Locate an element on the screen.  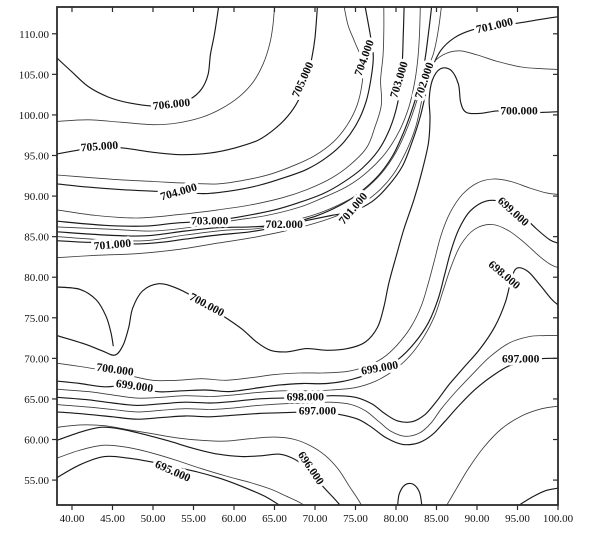
y-axis-tick-label: 80.00 is located at coordinates (36, 278).